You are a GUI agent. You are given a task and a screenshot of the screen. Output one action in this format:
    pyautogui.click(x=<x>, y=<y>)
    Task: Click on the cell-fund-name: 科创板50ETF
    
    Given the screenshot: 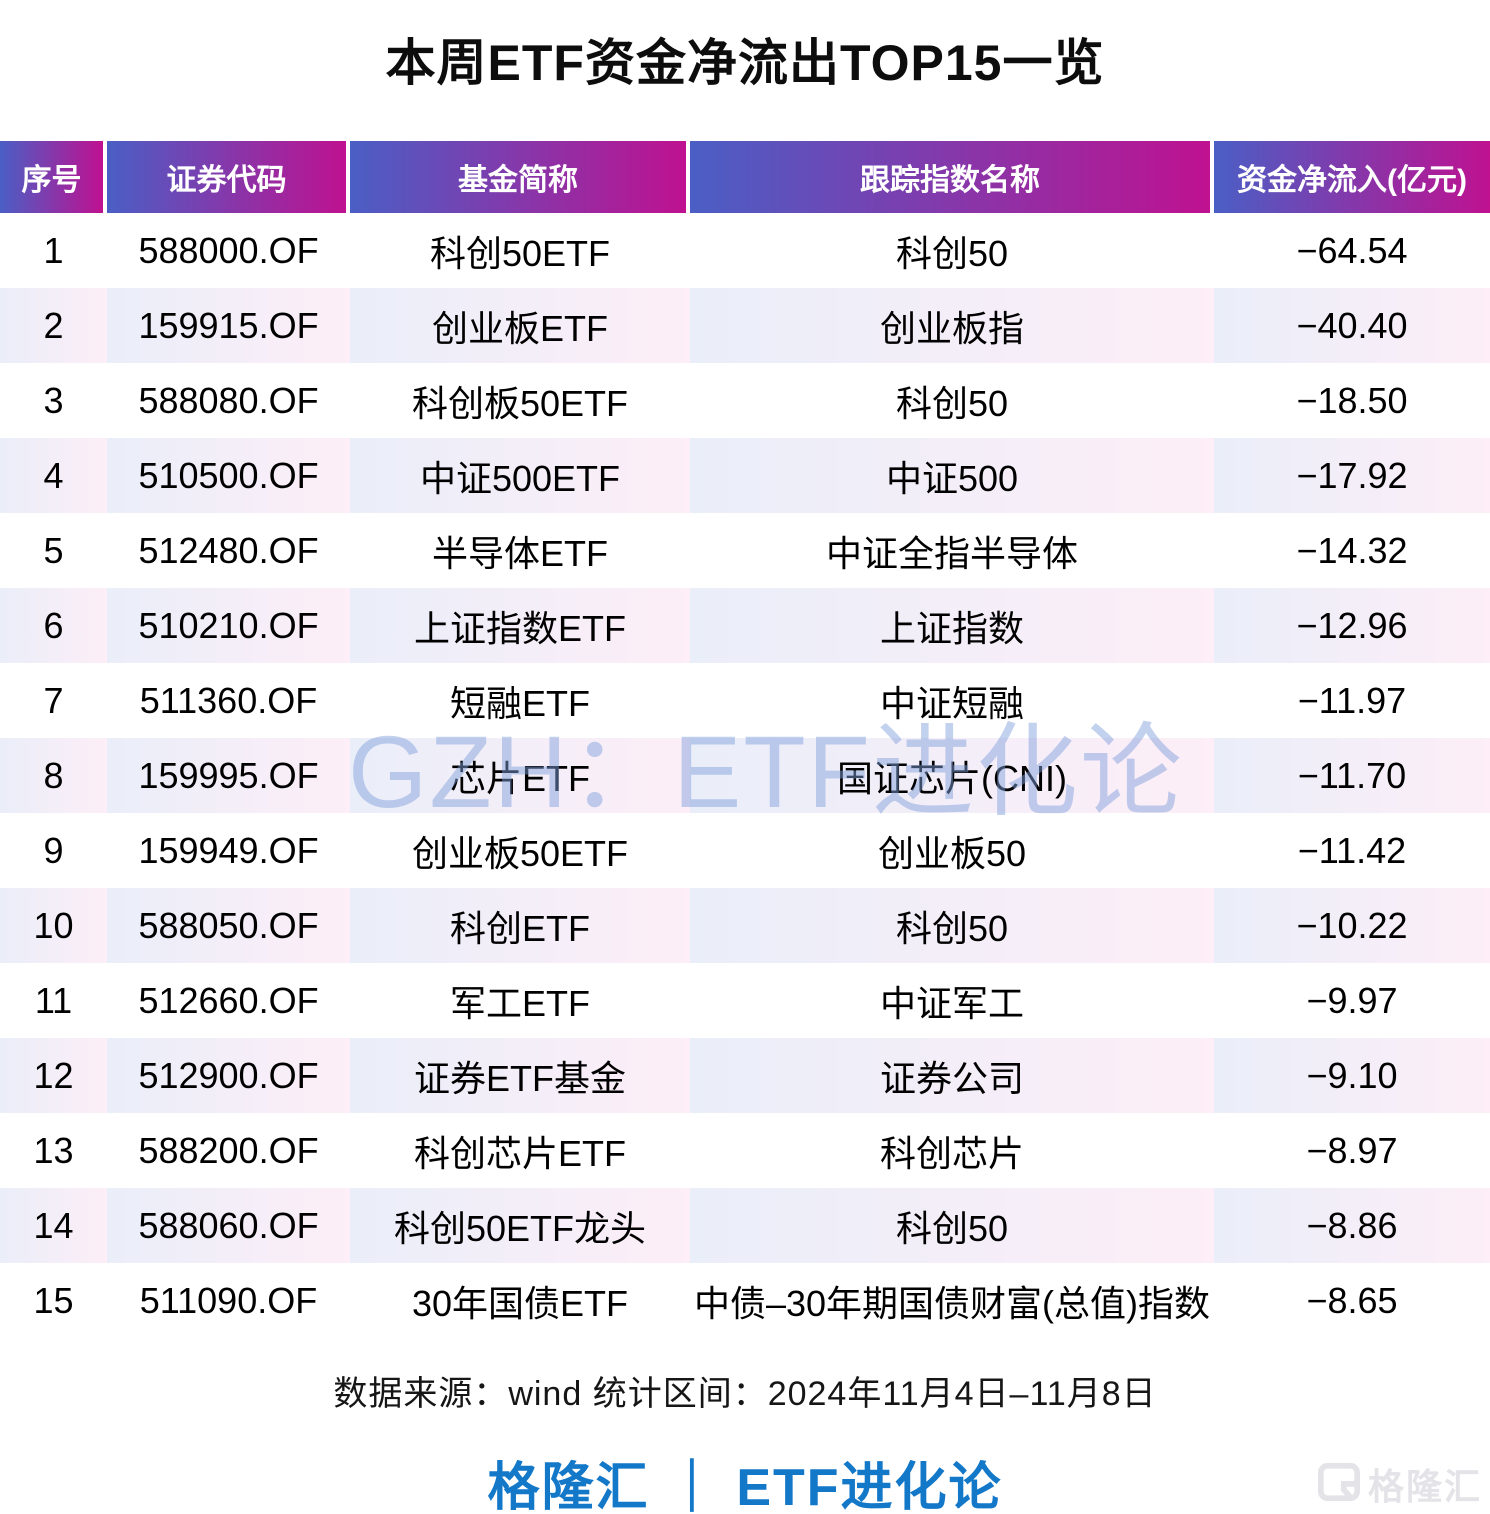 What is the action you would take?
    pyautogui.click(x=520, y=403)
    